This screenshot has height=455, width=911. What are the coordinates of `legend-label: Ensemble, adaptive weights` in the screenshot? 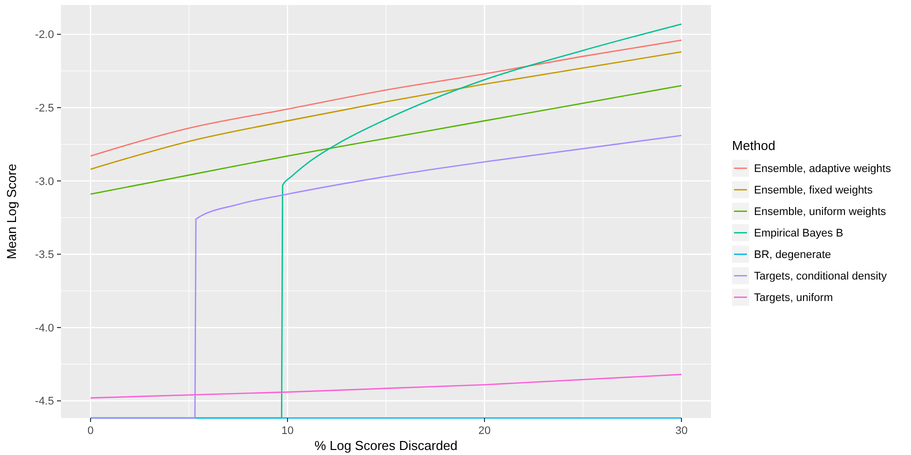 It's located at (823, 169).